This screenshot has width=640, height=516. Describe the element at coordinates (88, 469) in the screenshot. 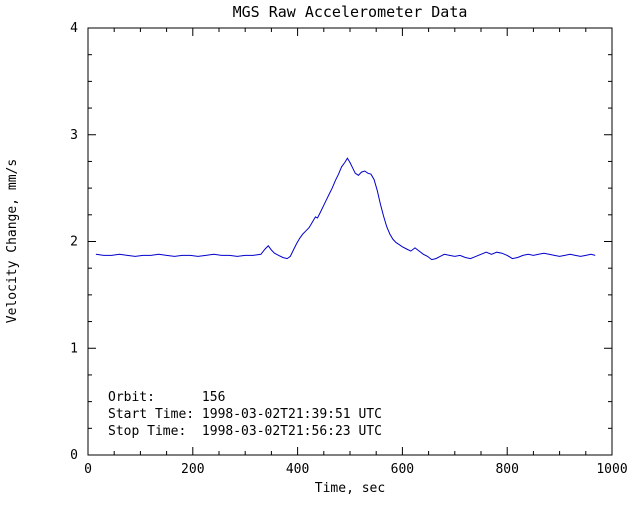

I see `x-tick-label: 0` at that location.